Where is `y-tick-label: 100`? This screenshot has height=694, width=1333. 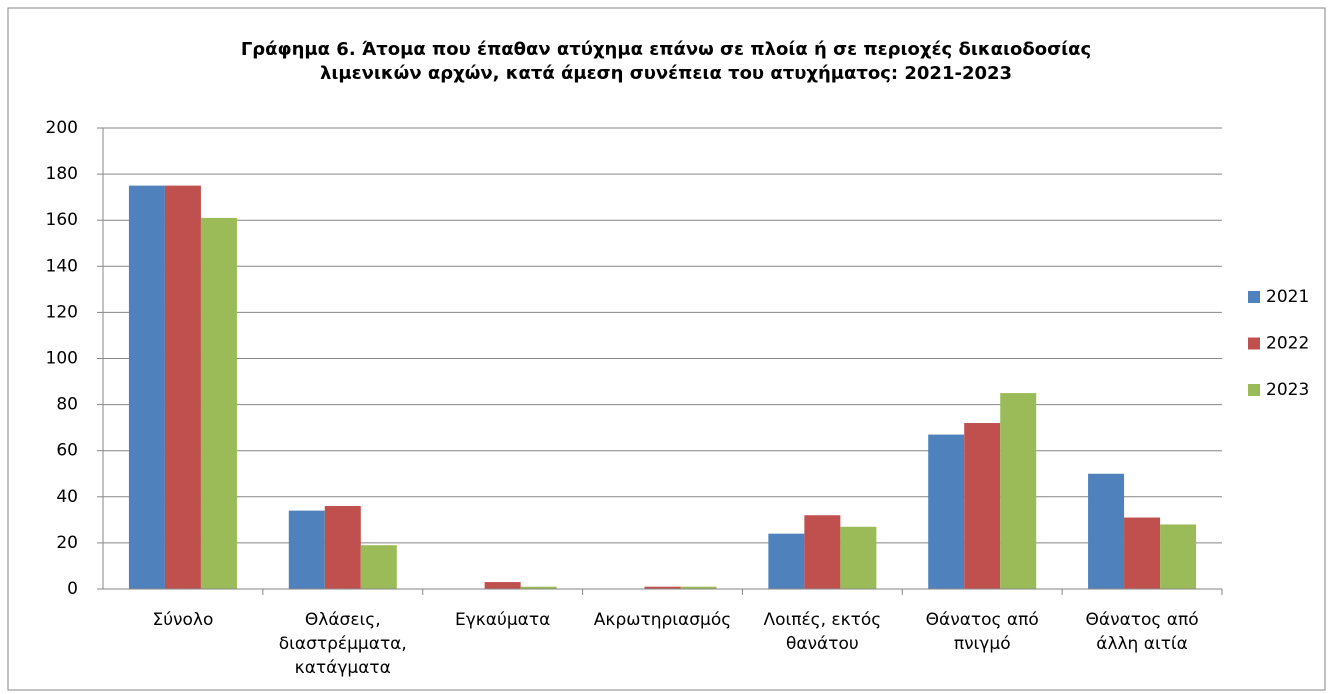 y-tick-label: 100 is located at coordinates (62, 359).